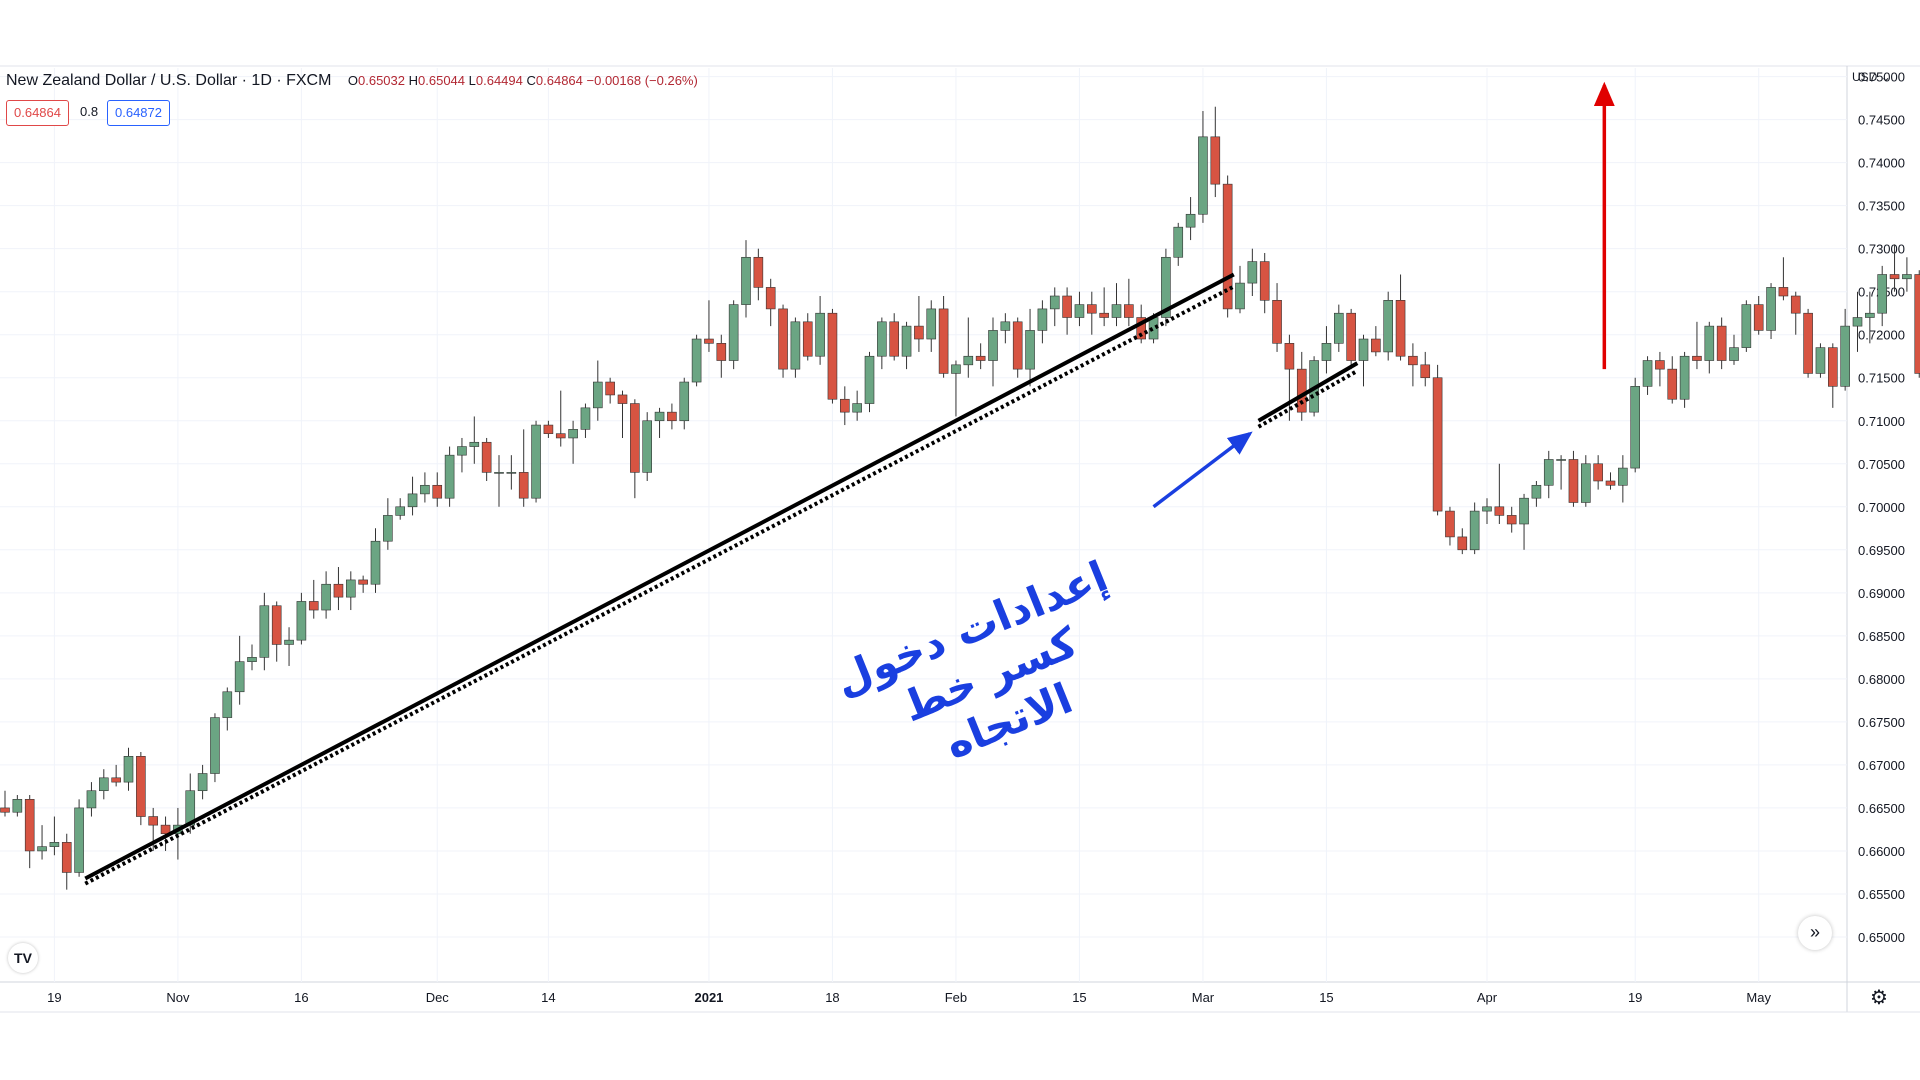 This screenshot has height=1080, width=1920. What do you see at coordinates (1885, 77) in the screenshot?
I see `chevron-down-icon: ⌄` at bounding box center [1885, 77].